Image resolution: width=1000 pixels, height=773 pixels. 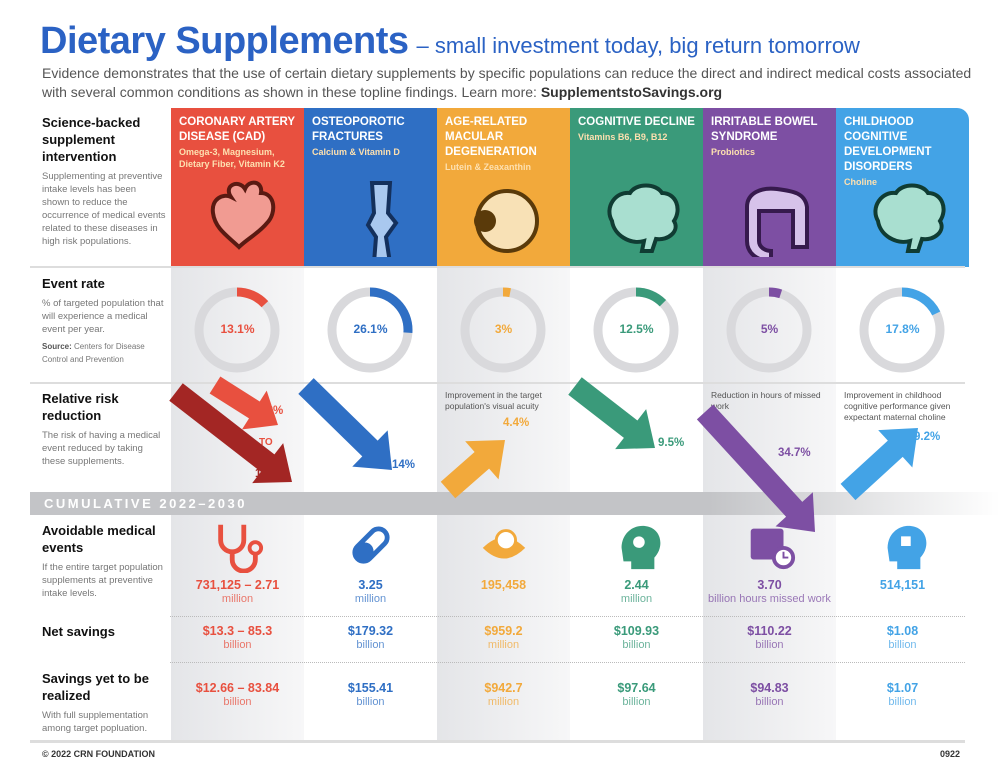 I want to click on savings-yet: $97.64 billion, so click(x=636, y=695).